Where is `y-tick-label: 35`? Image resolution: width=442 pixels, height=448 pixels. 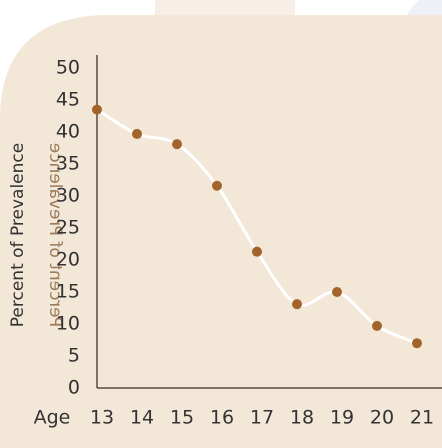
y-tick-label: 35 is located at coordinates (68, 164).